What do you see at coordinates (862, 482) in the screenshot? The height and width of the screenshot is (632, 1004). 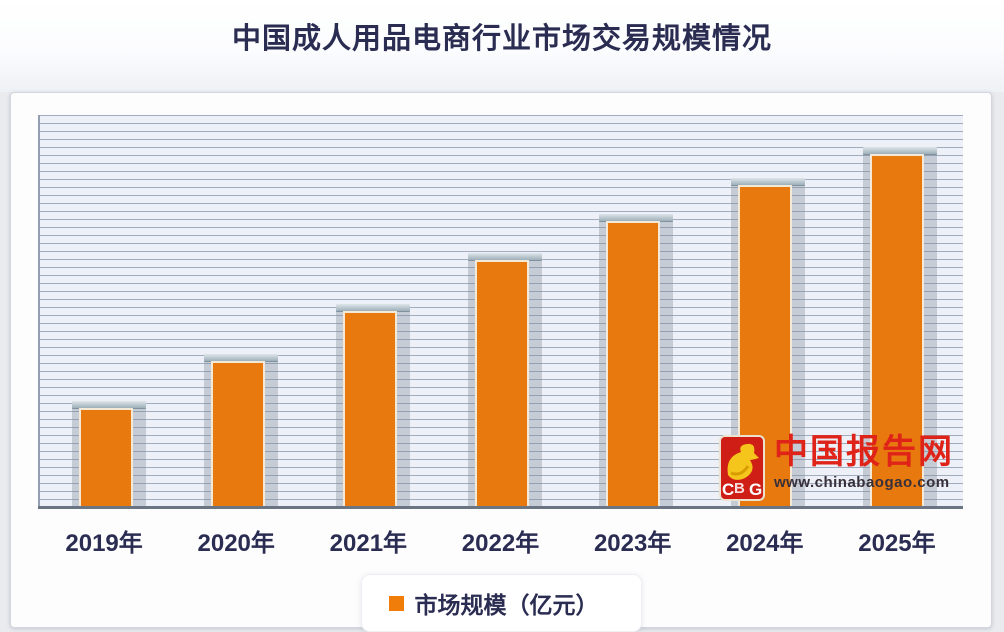 I see `watermark-url: www.chinabaogao.com` at bounding box center [862, 482].